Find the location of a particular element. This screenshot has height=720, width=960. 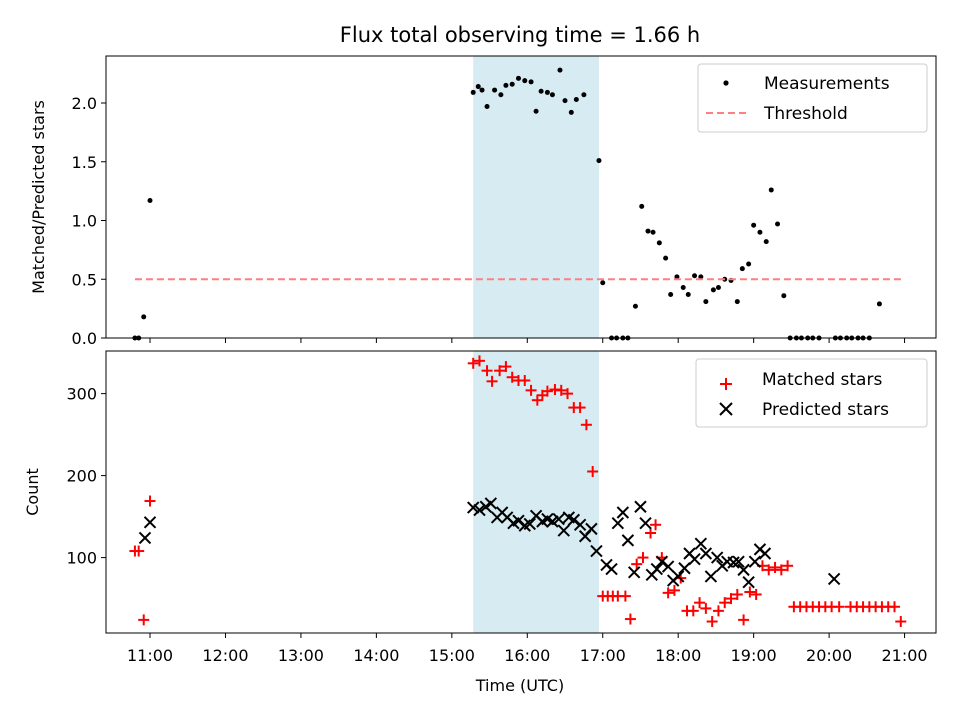

legend-predicted-label: Predicted stars is located at coordinates (825, 410).